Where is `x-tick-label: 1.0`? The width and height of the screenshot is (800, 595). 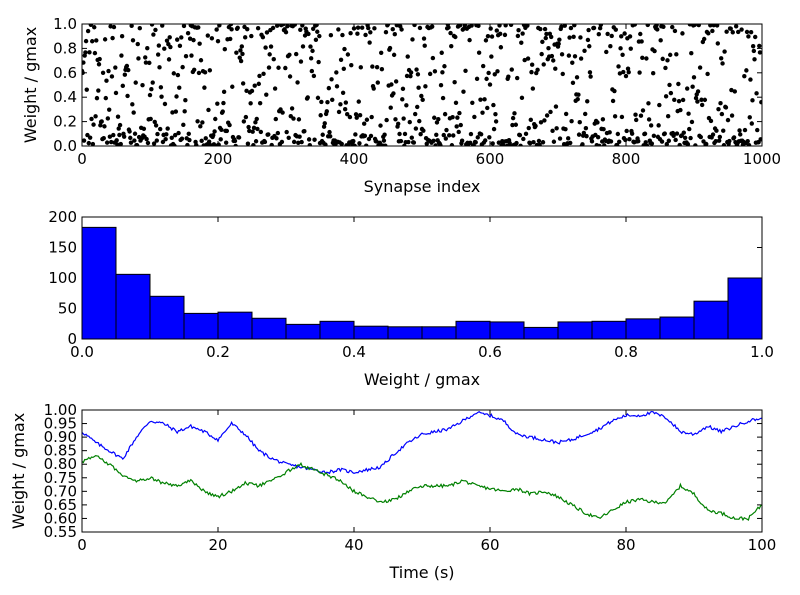
x-tick-label: 1.0 is located at coordinates (762, 352).